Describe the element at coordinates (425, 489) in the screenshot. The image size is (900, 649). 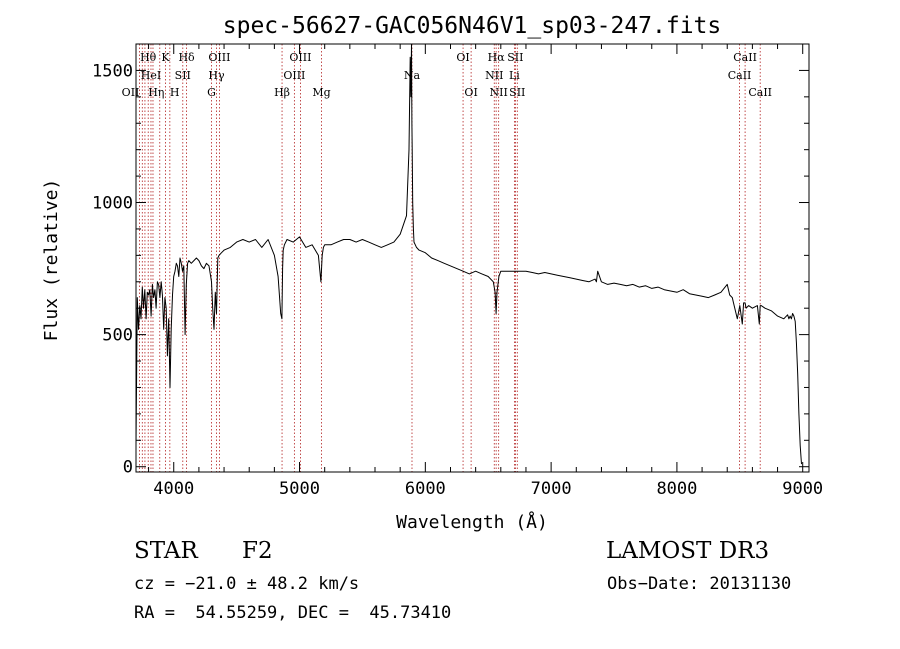
I see `x-tick-label: 6000` at that location.